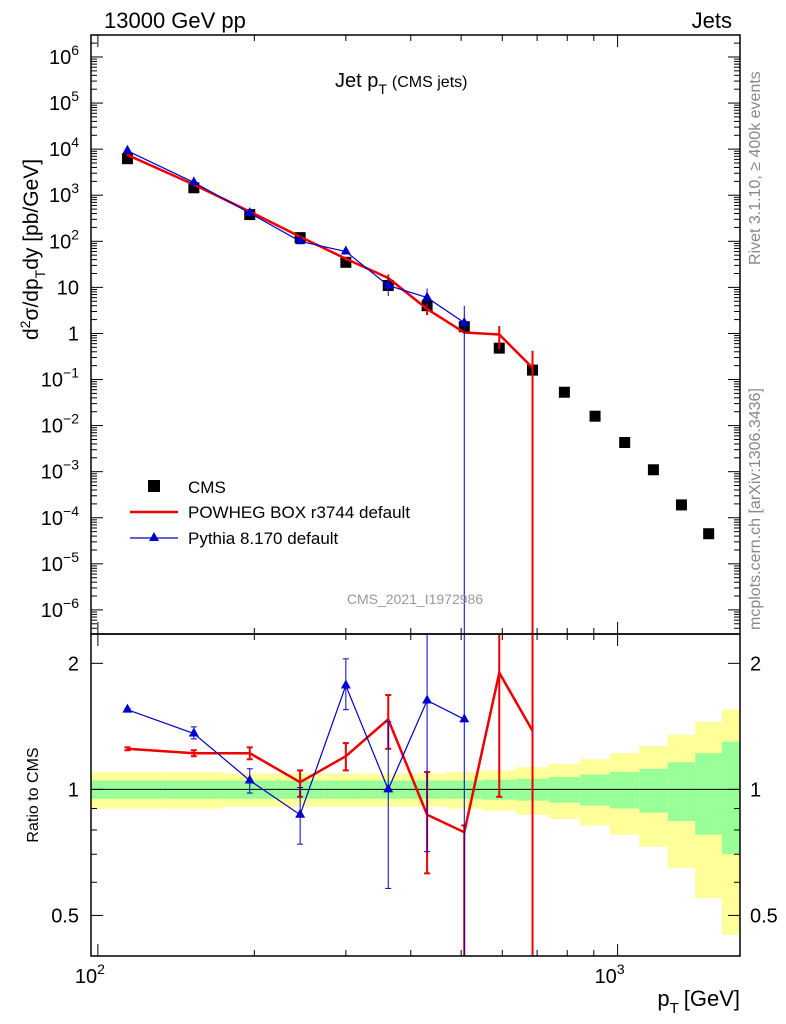 The image size is (786, 1024). I want to click on pythia-ratio-line, so click(296, 749).